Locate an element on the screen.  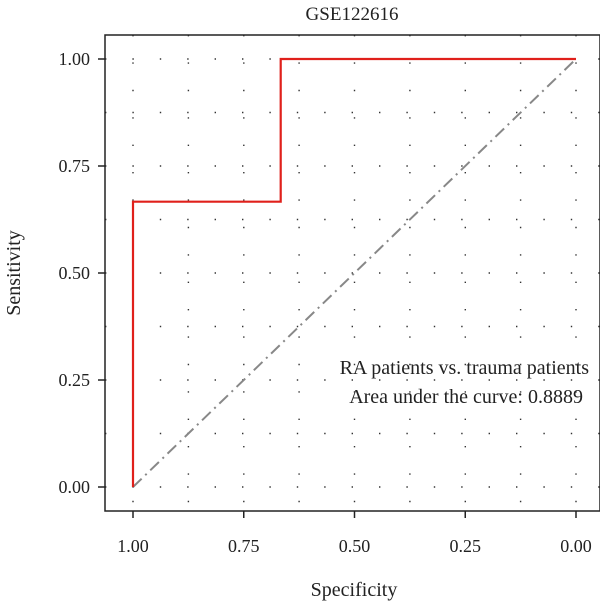
y-tick-label: 0.50 is located at coordinates (75, 273).